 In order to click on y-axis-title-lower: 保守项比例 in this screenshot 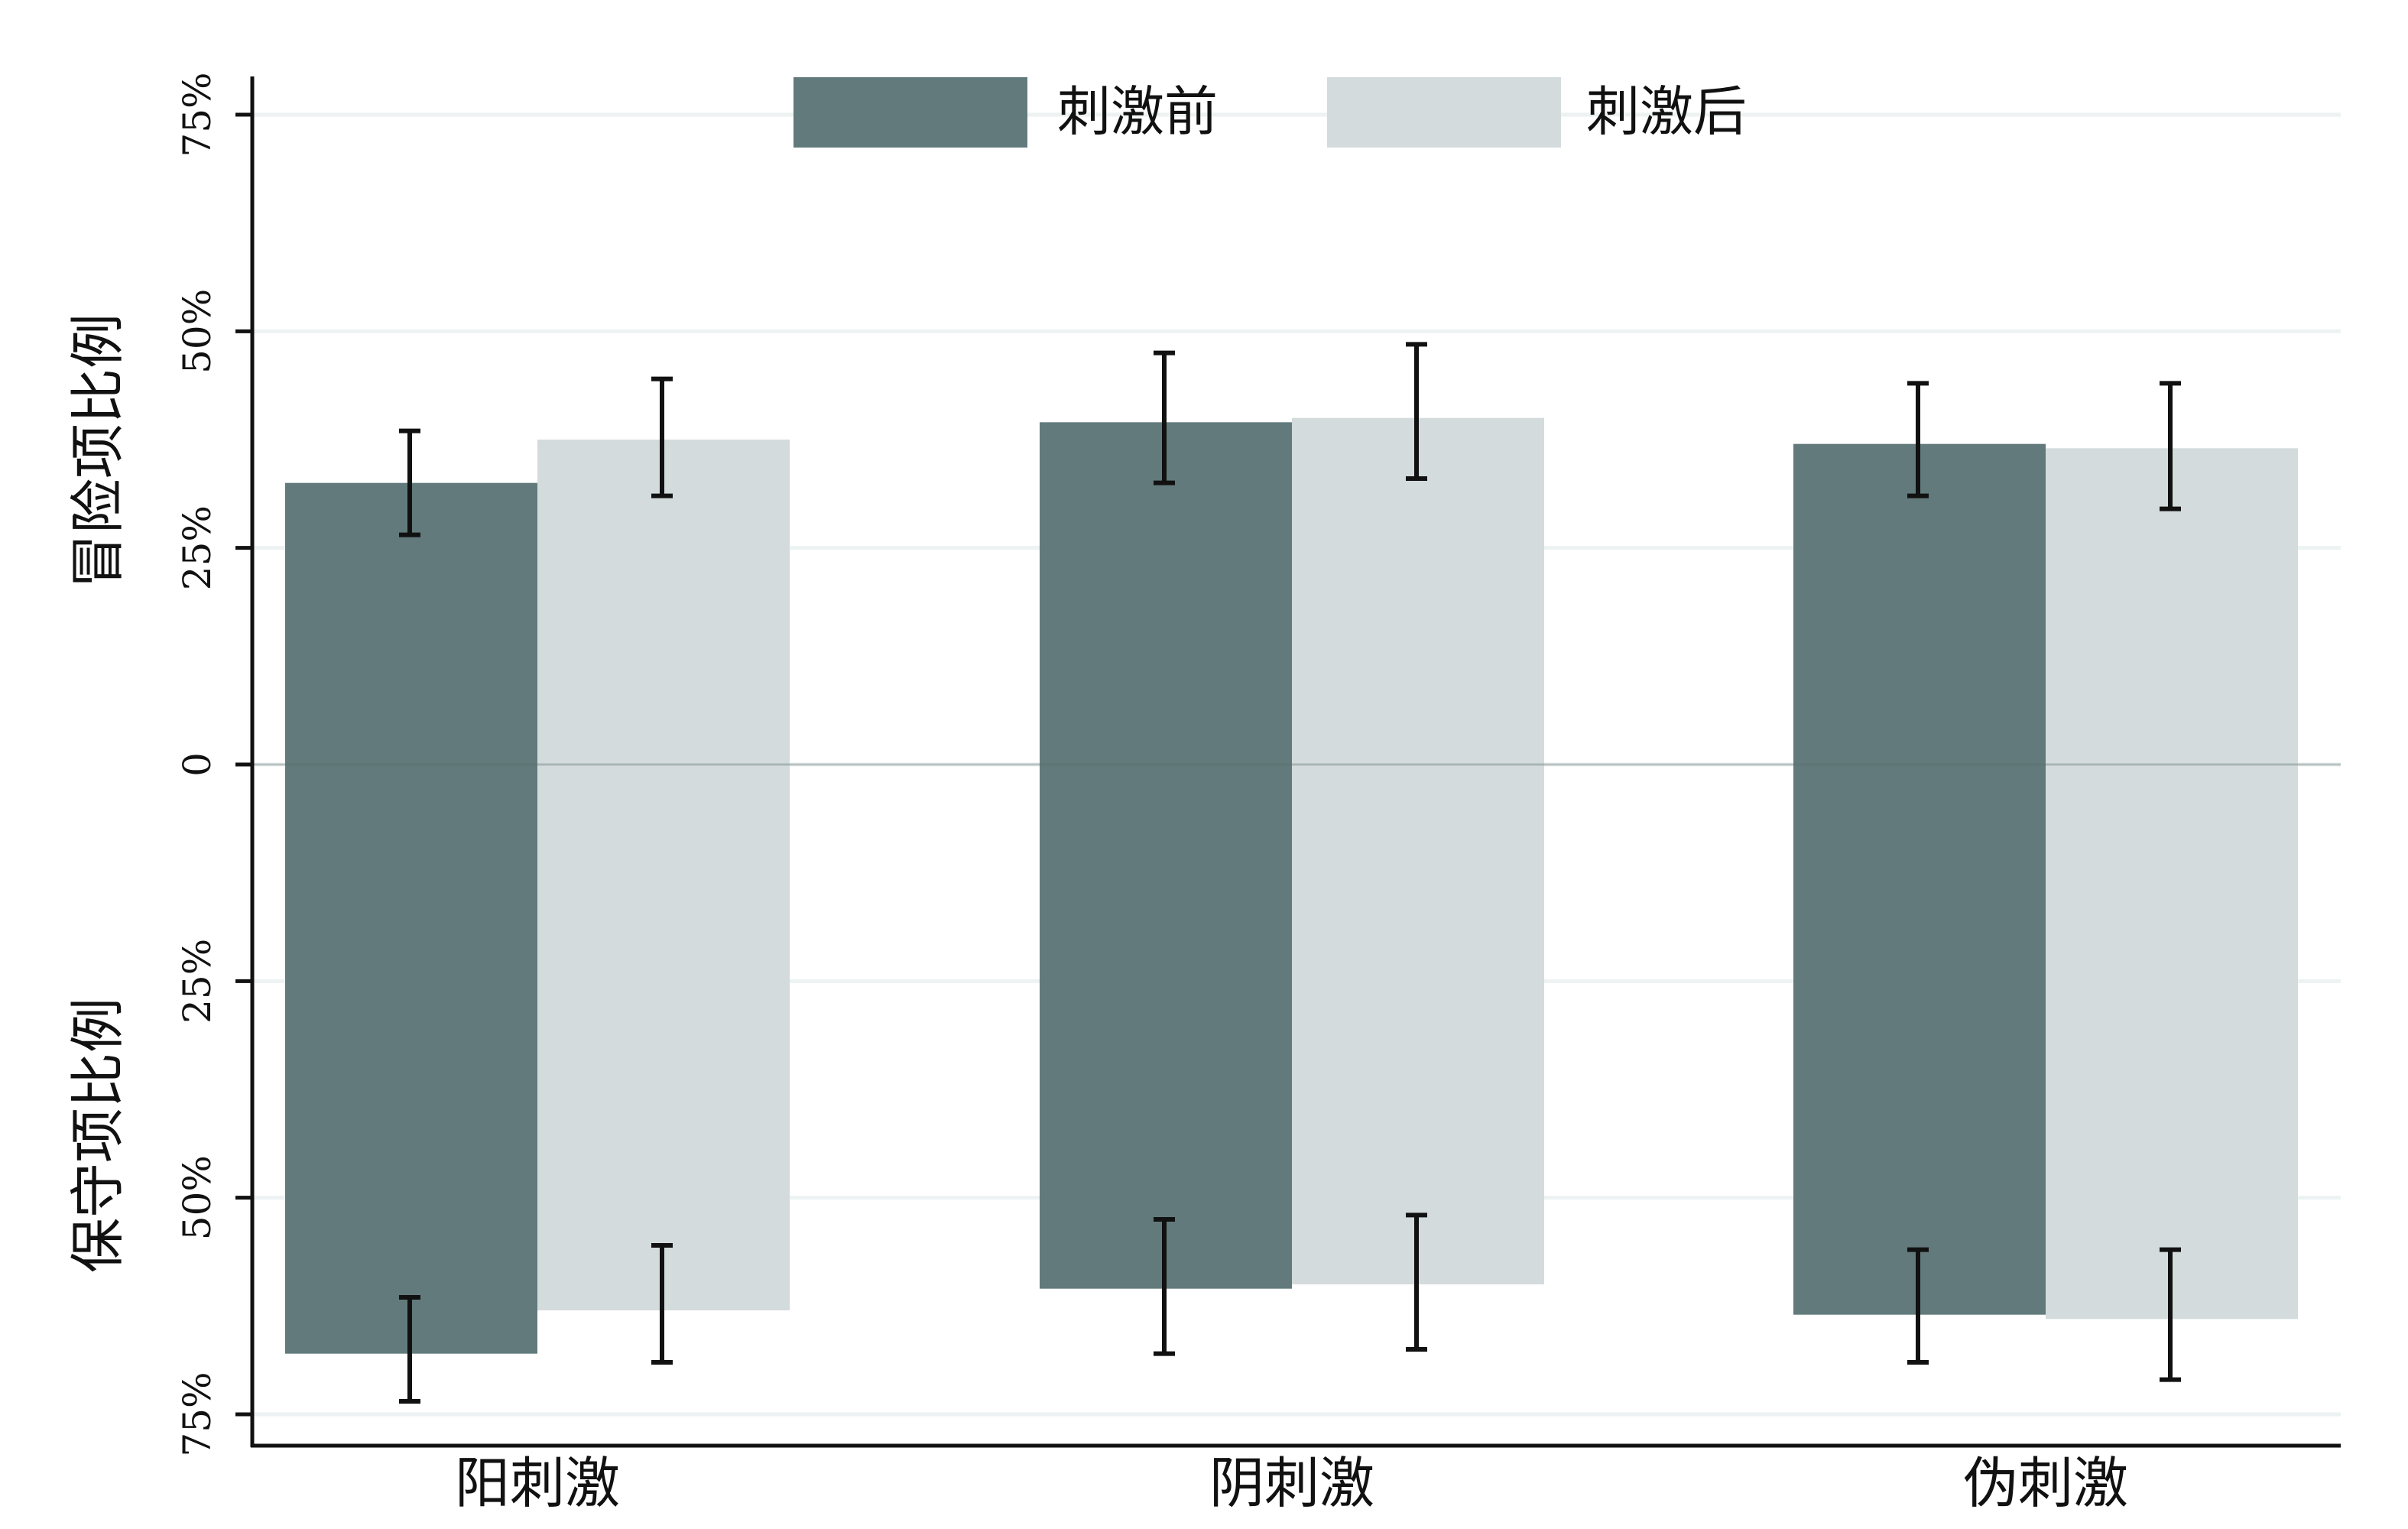, I will do `click(98, 1135)`.